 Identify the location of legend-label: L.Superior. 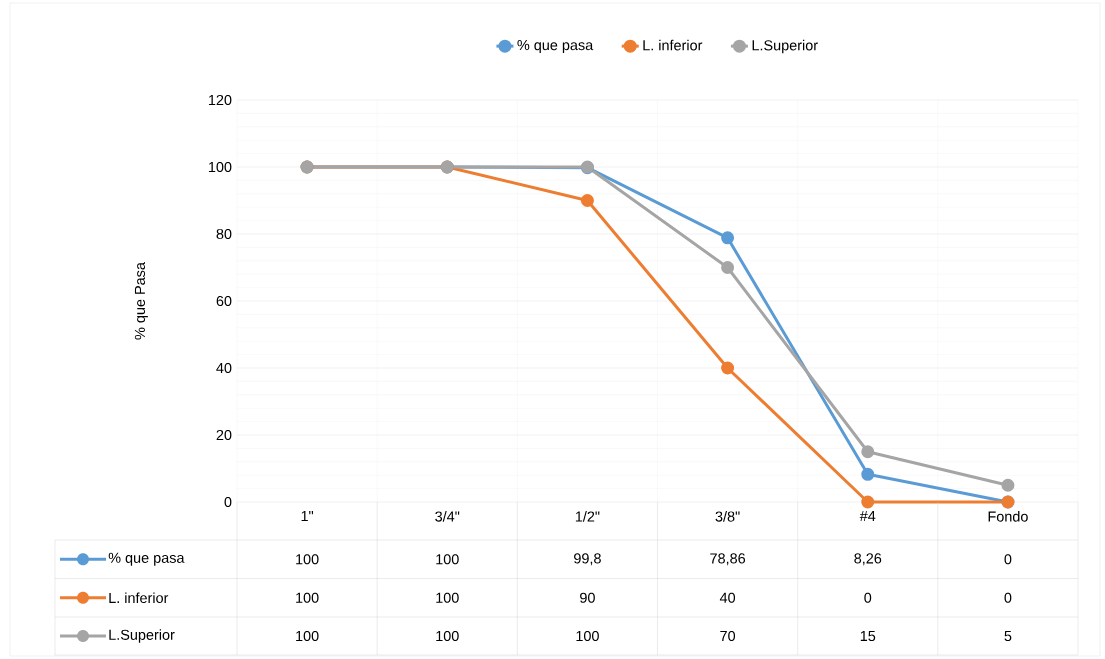
(785, 46).